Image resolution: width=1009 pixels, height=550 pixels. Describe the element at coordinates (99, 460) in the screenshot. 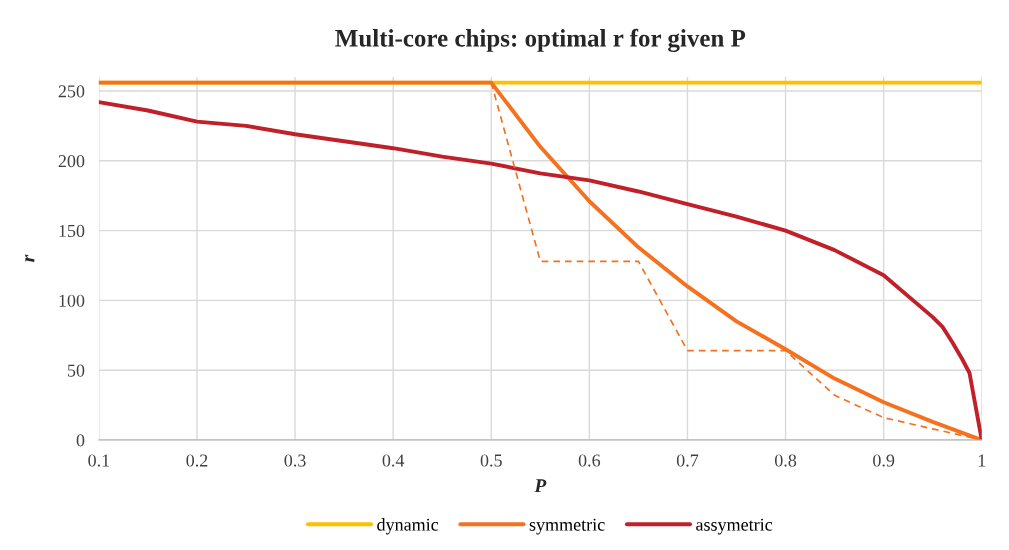

I see `x-tick-label: 0.1` at that location.